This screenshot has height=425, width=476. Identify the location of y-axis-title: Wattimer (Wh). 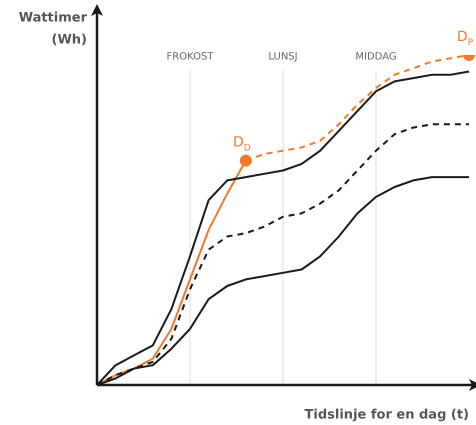
(53, 29).